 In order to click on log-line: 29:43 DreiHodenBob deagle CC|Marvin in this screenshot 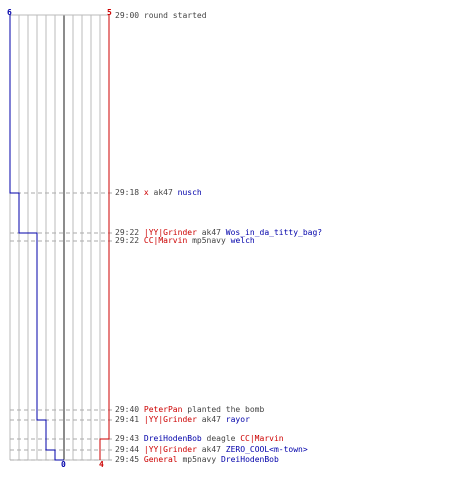, I will do `click(199, 439)`.